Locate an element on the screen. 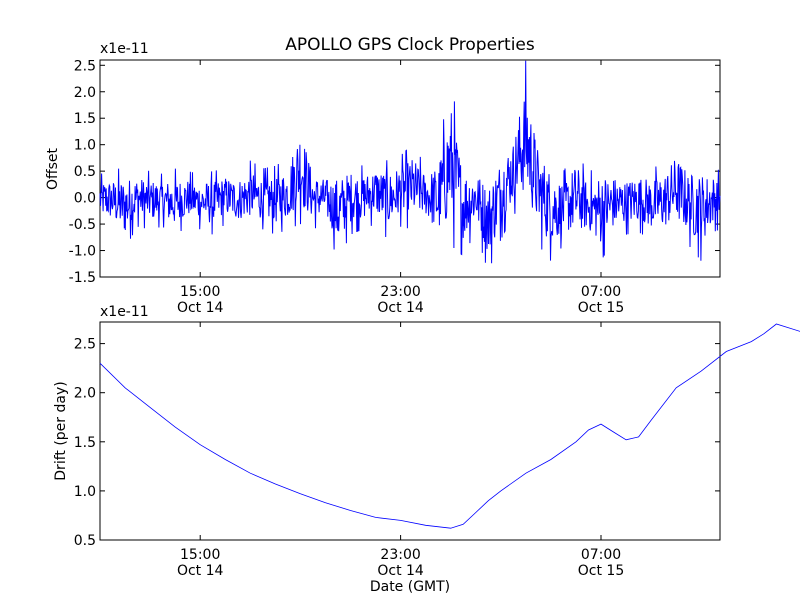  offset-scale-label: x1e-11 is located at coordinates (124, 49).